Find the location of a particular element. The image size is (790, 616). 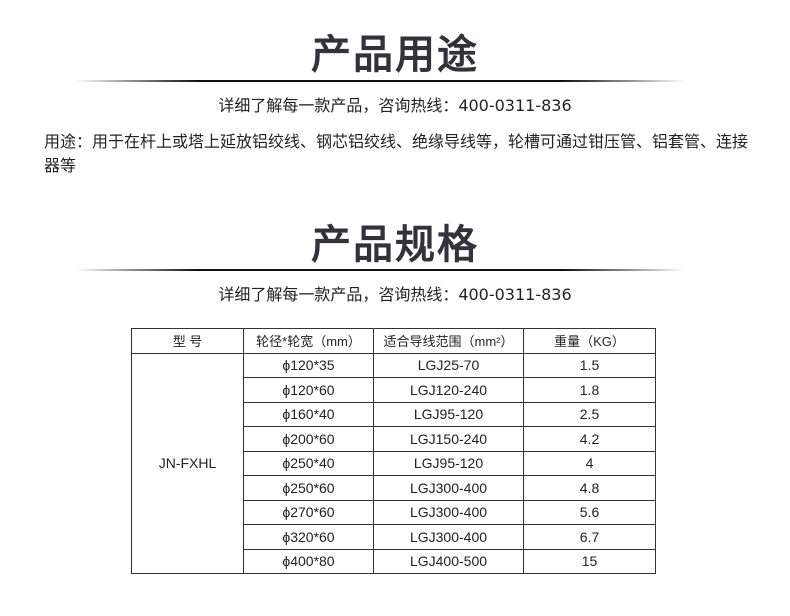

size-cell: ϕ400*80 is located at coordinates (308, 561).